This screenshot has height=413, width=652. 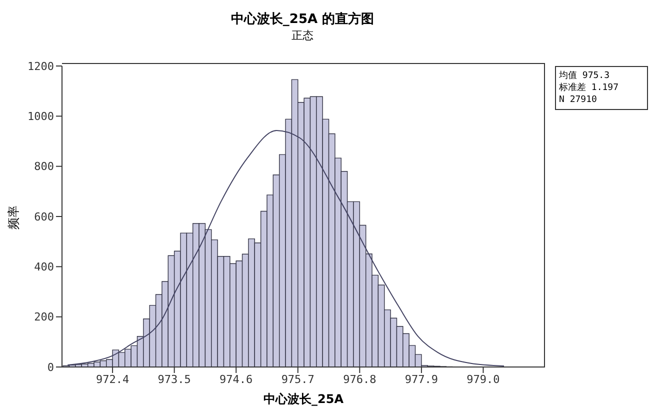 What do you see at coordinates (113, 379) in the screenshot?
I see `x-tick-label: 972.4` at bounding box center [113, 379].